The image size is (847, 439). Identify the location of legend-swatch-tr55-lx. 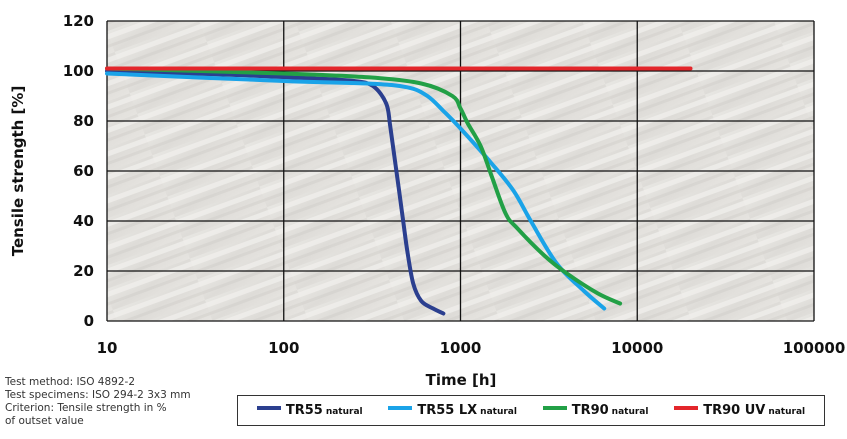
(400, 408).